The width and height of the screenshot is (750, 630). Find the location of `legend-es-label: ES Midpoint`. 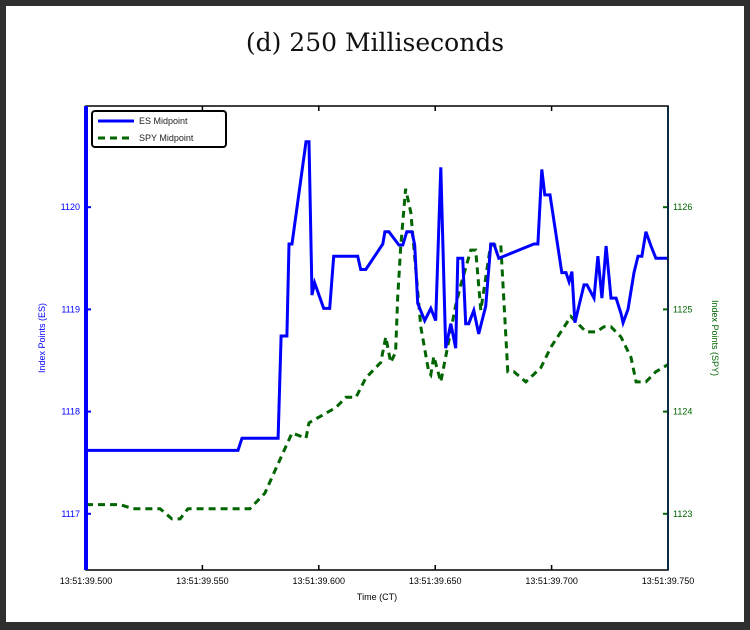

legend-es-label: ES Midpoint is located at coordinates (163, 121).